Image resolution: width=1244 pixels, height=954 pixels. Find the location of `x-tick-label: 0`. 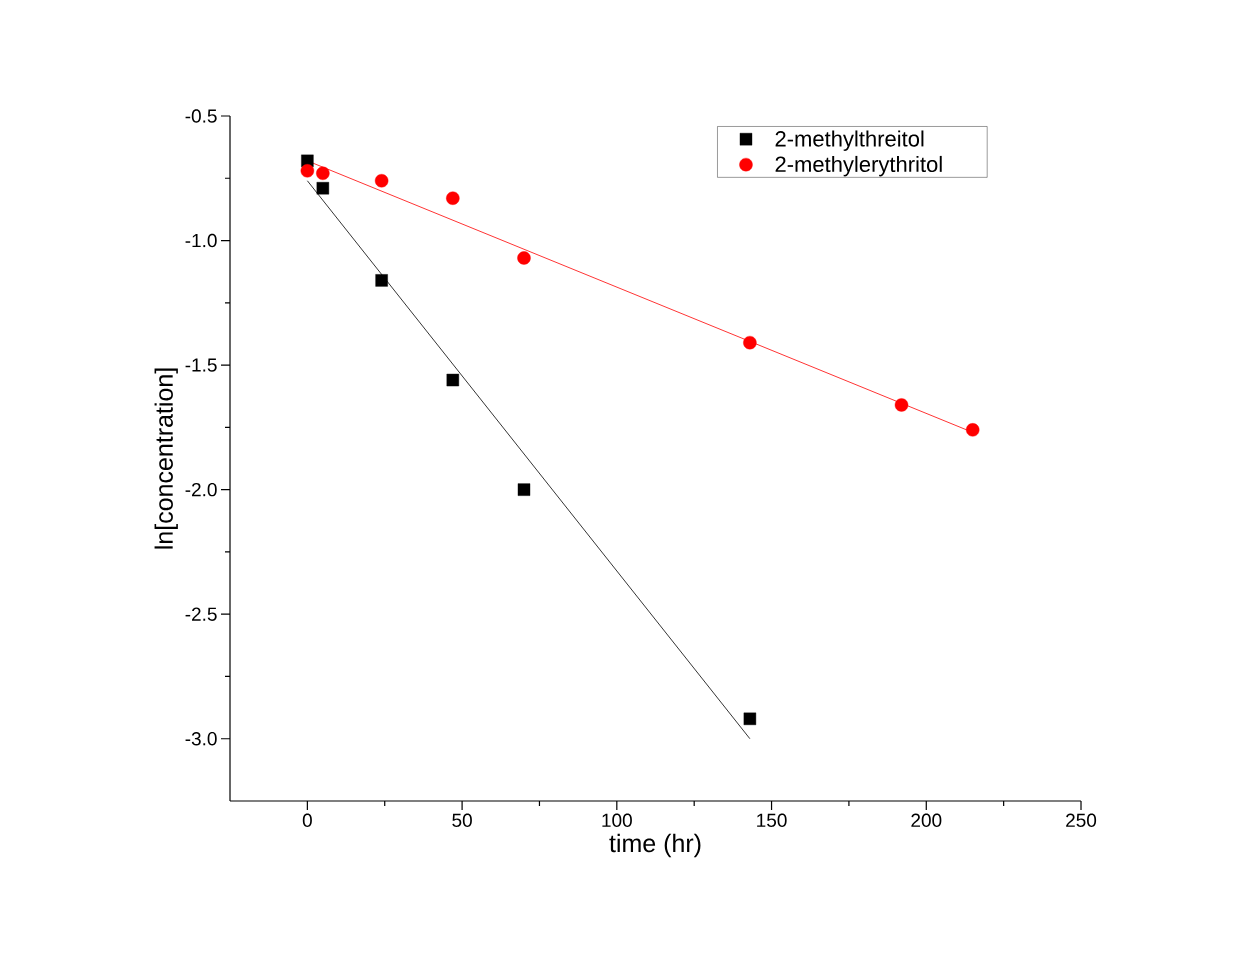

x-tick-label: 0 is located at coordinates (307, 820).